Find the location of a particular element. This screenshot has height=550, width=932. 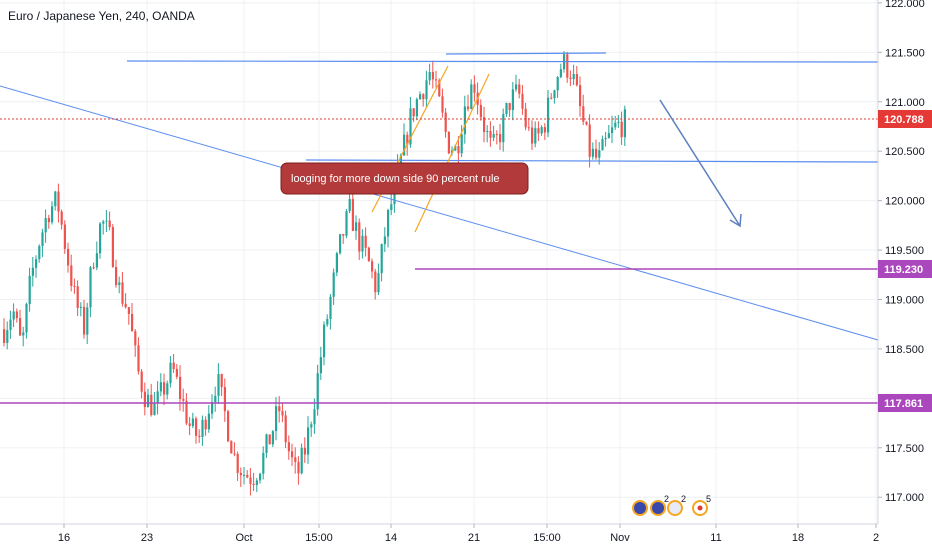

level-1-price-tag-text: 119.230 is located at coordinates (903, 270).